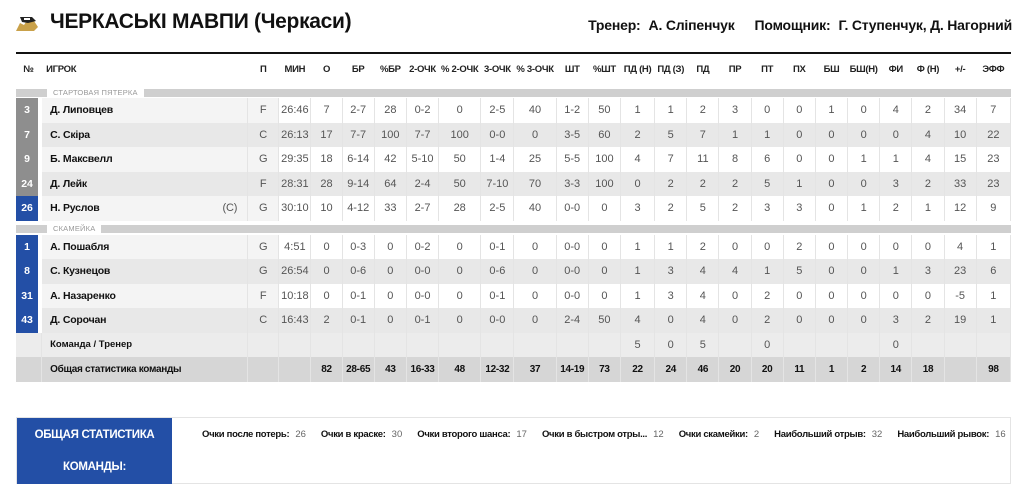 The width and height of the screenshot is (1024, 499). I want to click on column-header: О, so click(327, 69).